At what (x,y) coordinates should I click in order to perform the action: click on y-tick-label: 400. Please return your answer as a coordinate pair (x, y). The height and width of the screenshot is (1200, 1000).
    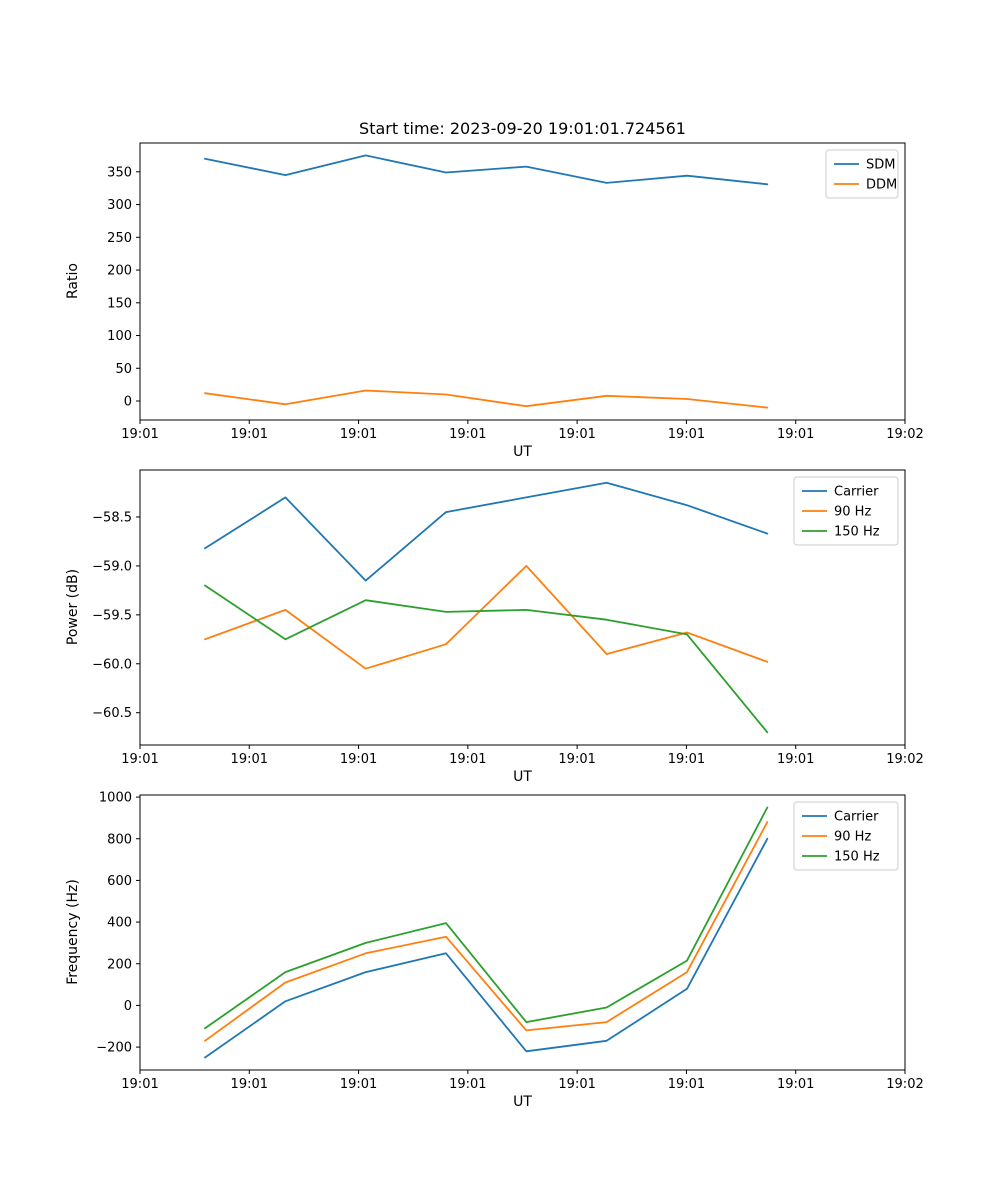
    Looking at the image, I should click on (119, 923).